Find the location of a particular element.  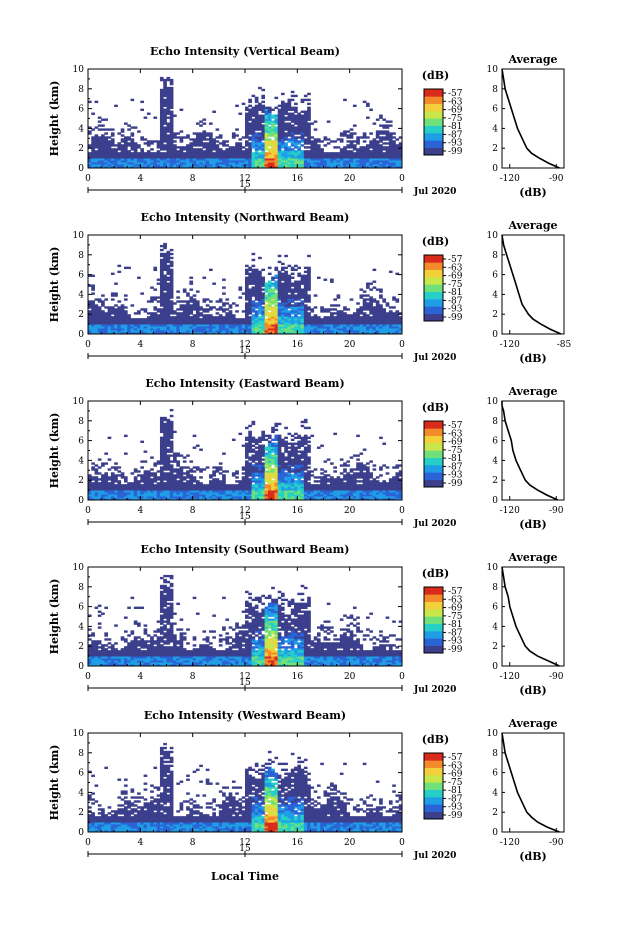

heatmap-field is located at coordinates (245, 620).